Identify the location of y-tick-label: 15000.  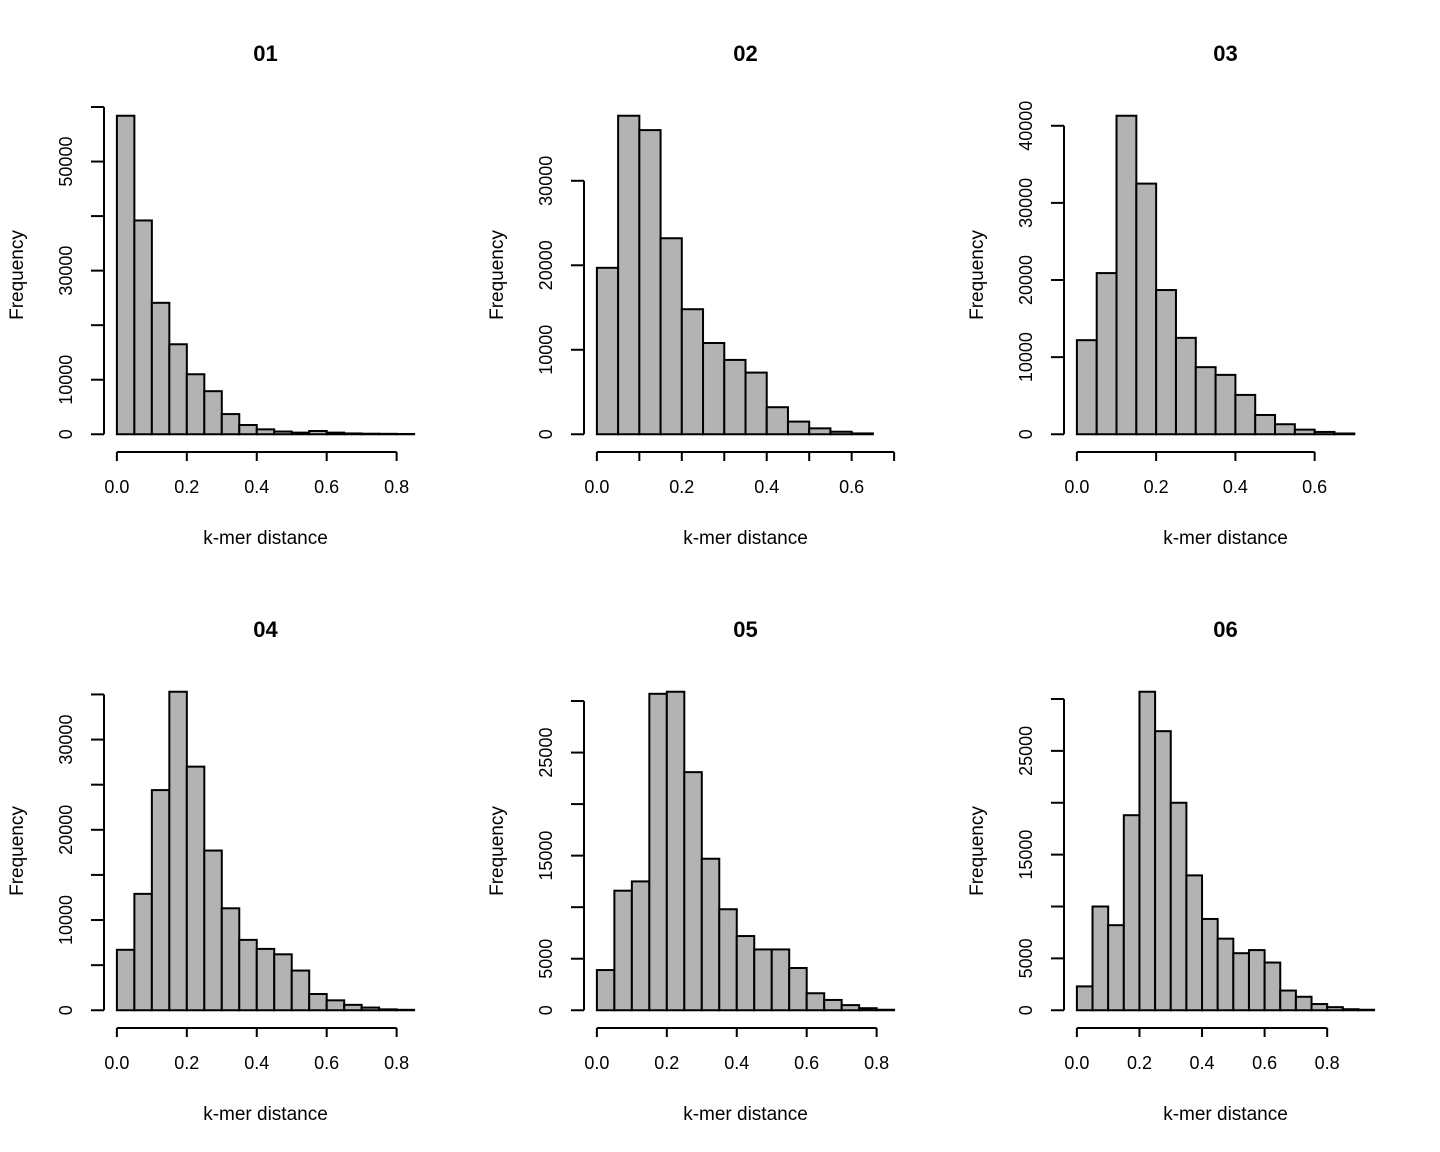
(546, 856).